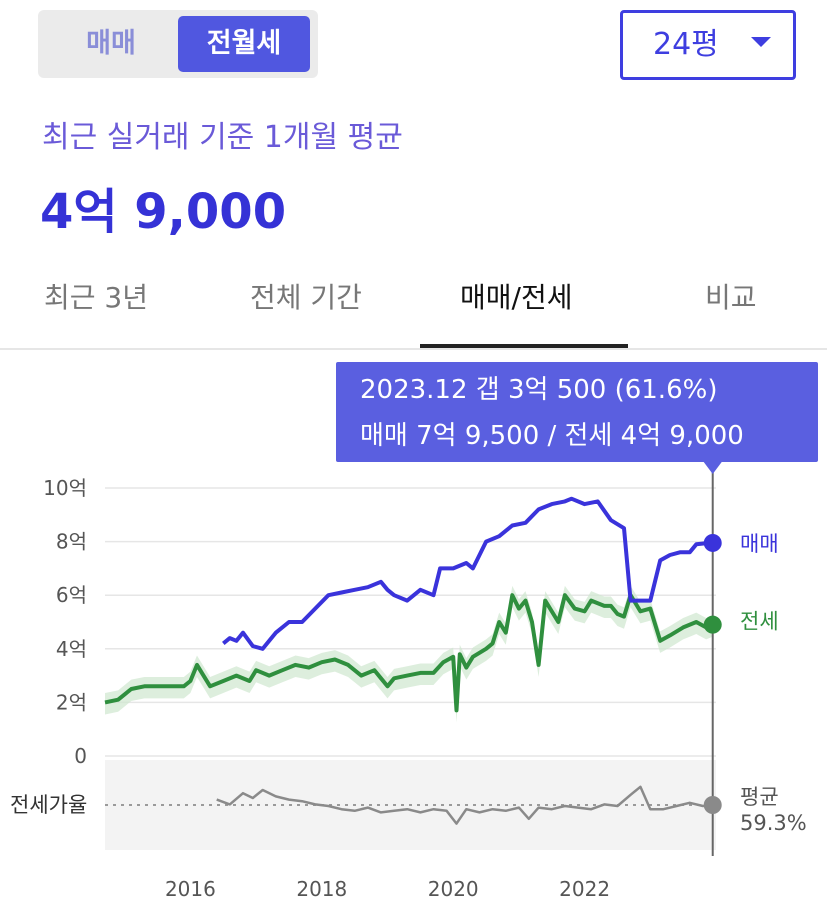 This screenshot has height=911, width=827. What do you see at coordinates (773, 823) in the screenshot?
I see `ratio-average-value: 59.3%` at bounding box center [773, 823].